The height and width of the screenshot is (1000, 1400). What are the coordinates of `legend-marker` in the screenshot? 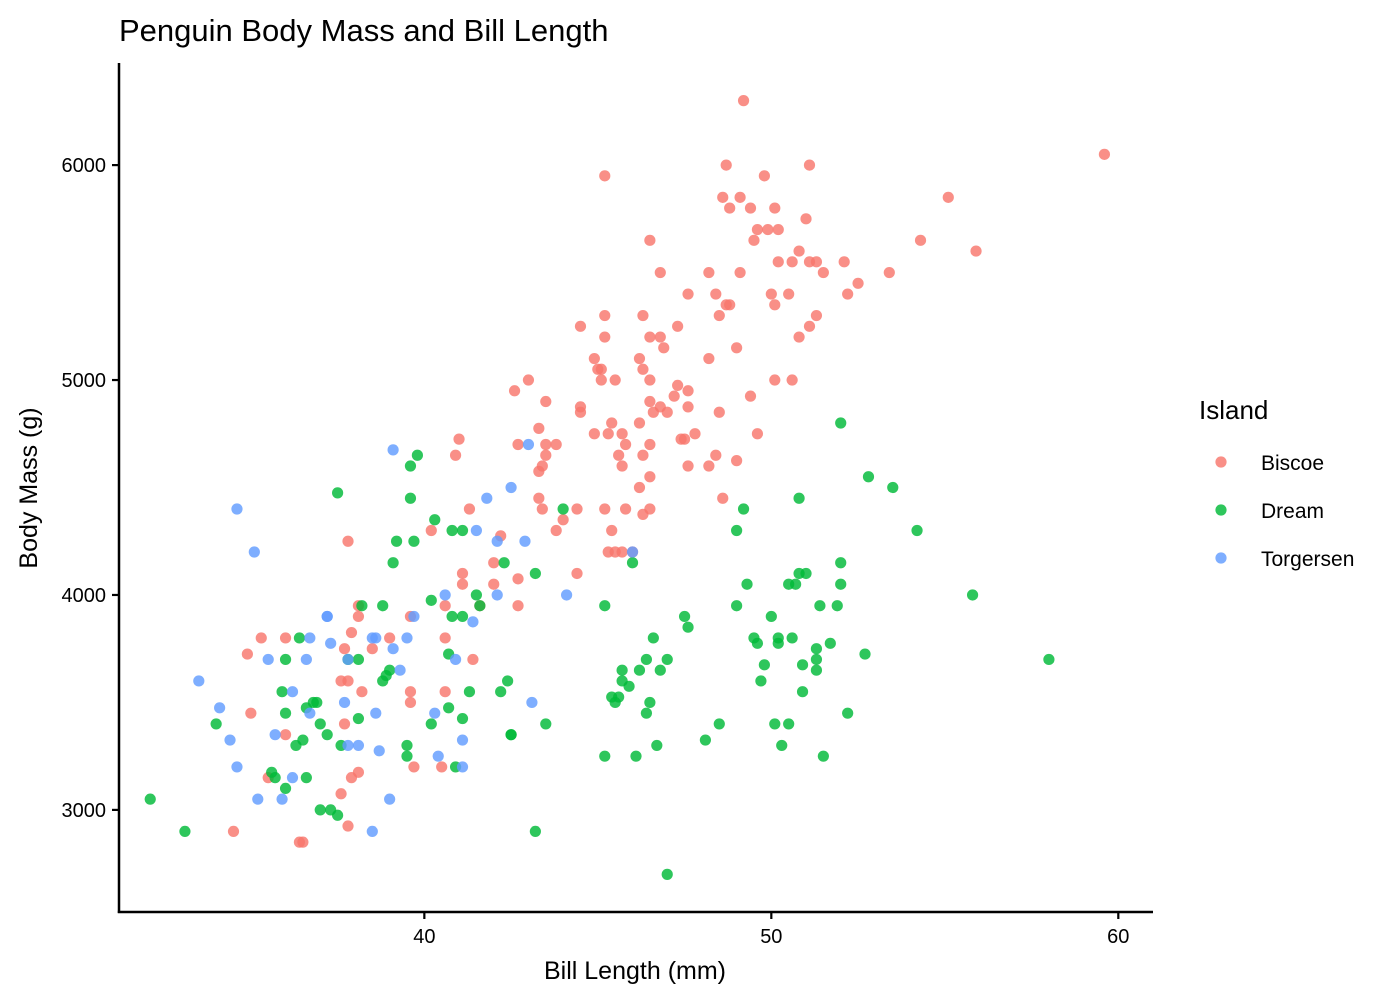 It's located at (1221, 510).